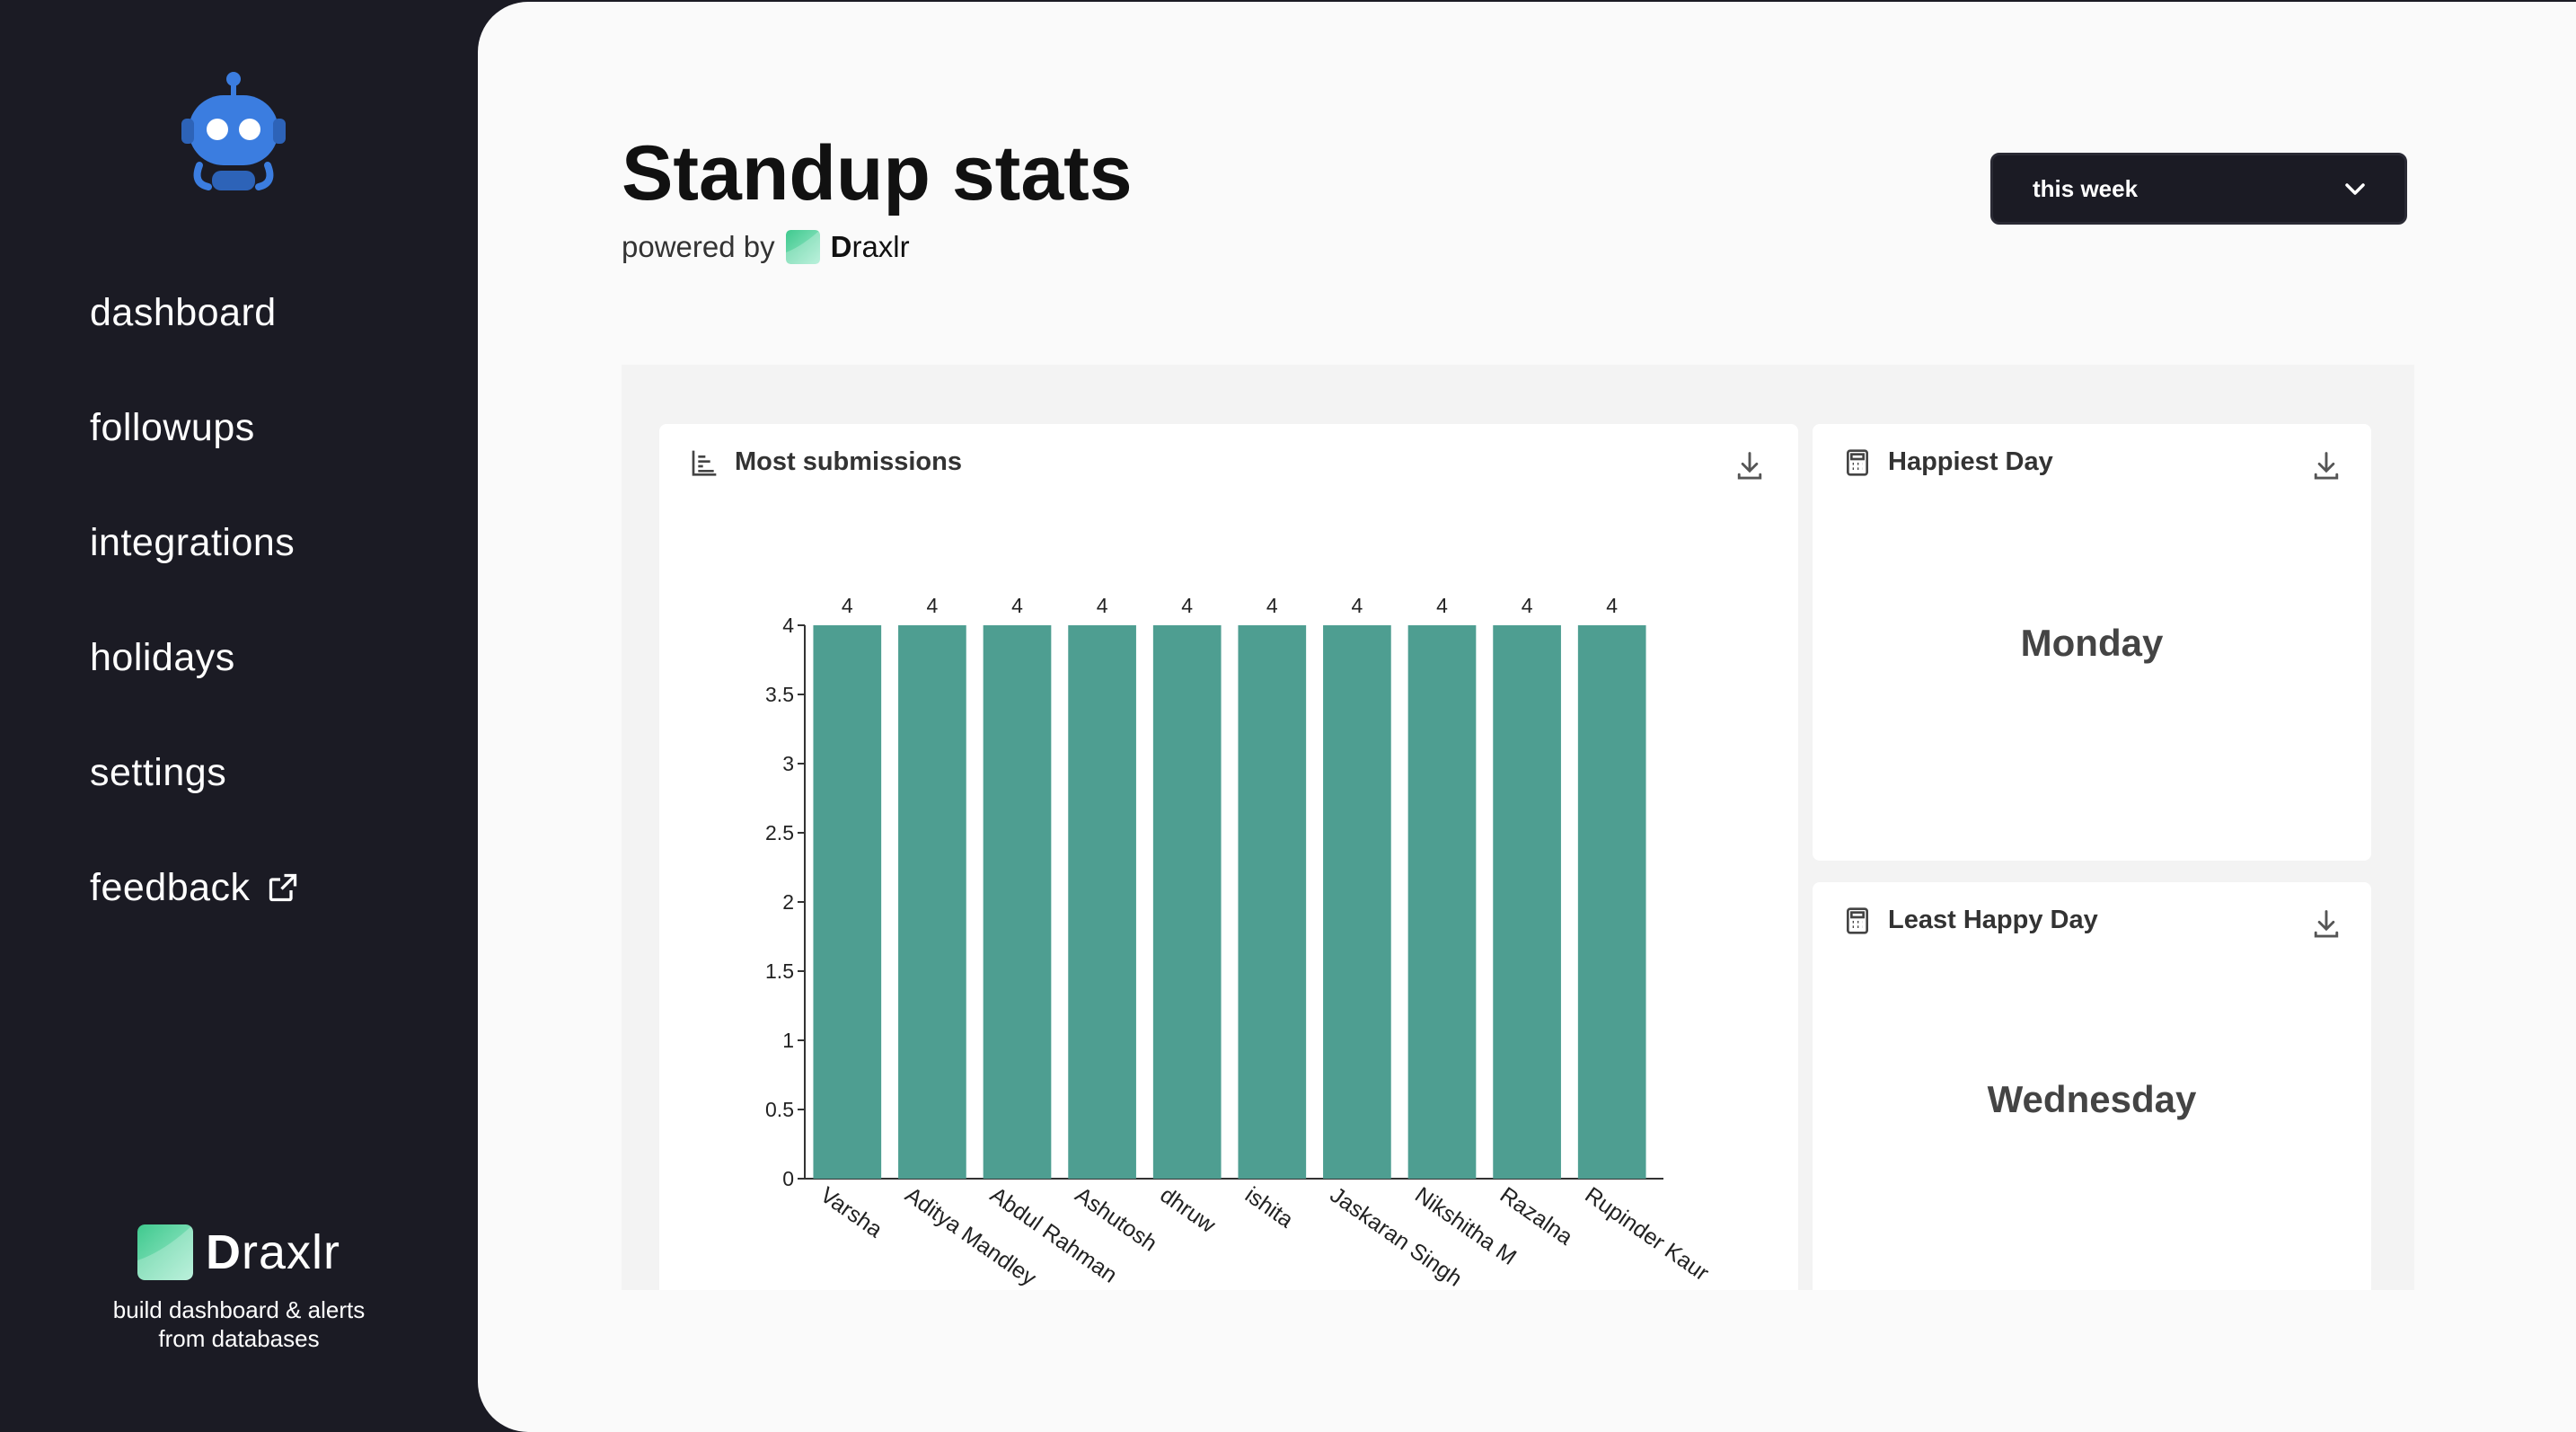 The height and width of the screenshot is (1432, 2576). What do you see at coordinates (158, 772) in the screenshot?
I see `sidebar-item-label: settings` at bounding box center [158, 772].